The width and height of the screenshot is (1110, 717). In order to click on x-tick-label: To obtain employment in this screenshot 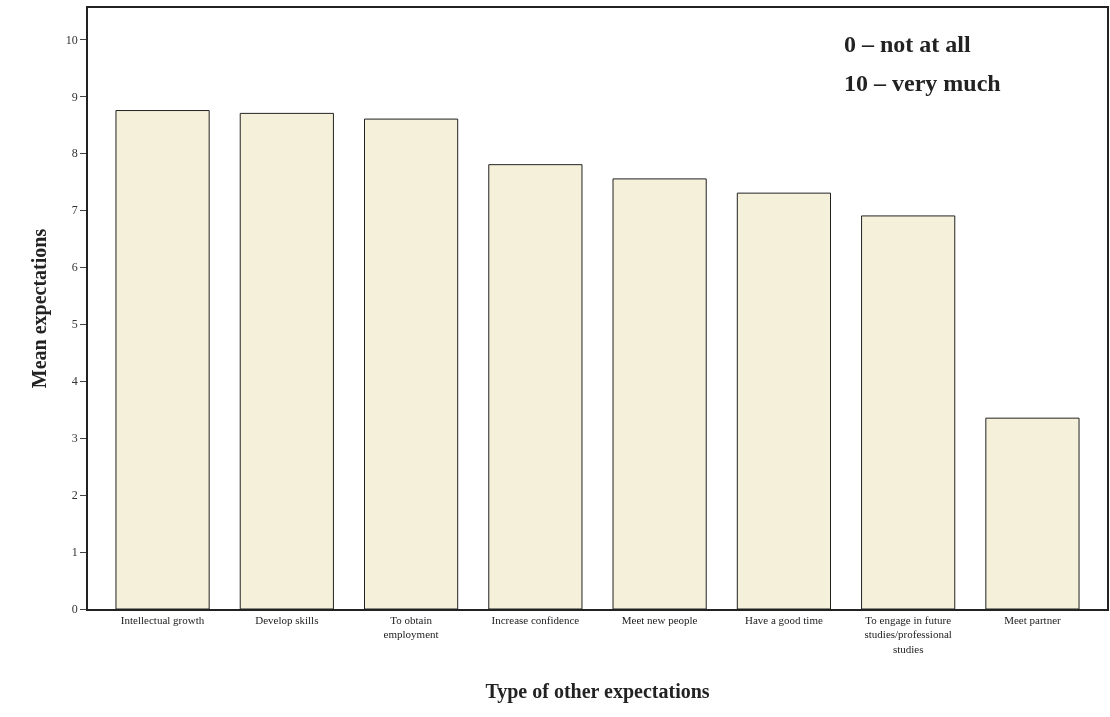, I will do `click(411, 627)`.